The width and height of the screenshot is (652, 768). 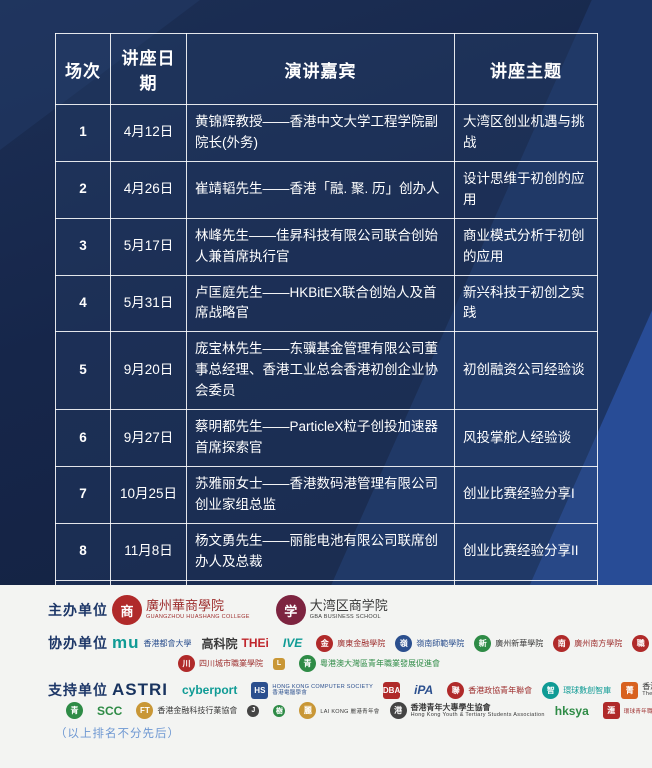 I want to click on logo-guangdong-finance-college: 金 廣東金融學院, so click(x=350, y=643).